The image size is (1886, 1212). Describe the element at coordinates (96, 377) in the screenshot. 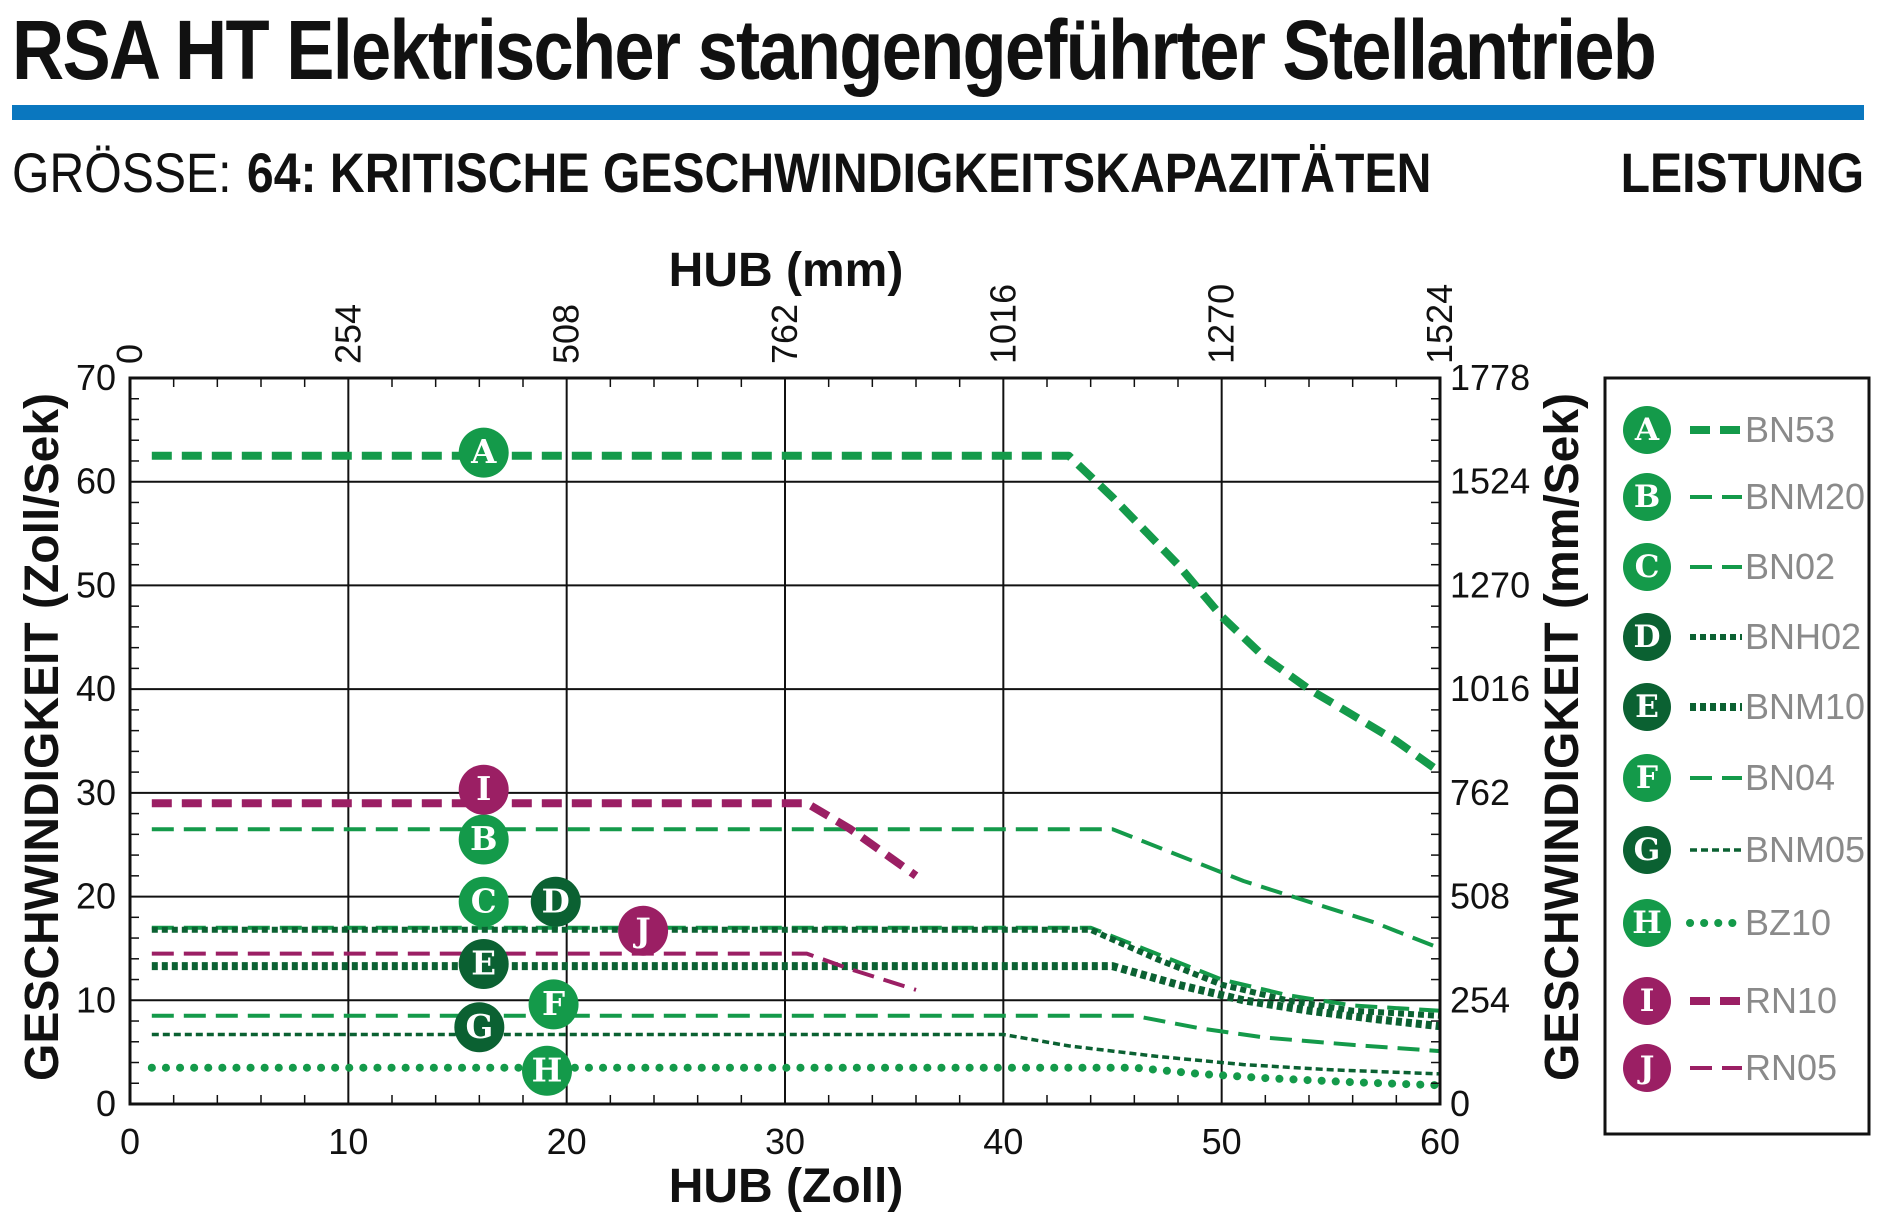

I see `y-tick-label: 70` at that location.